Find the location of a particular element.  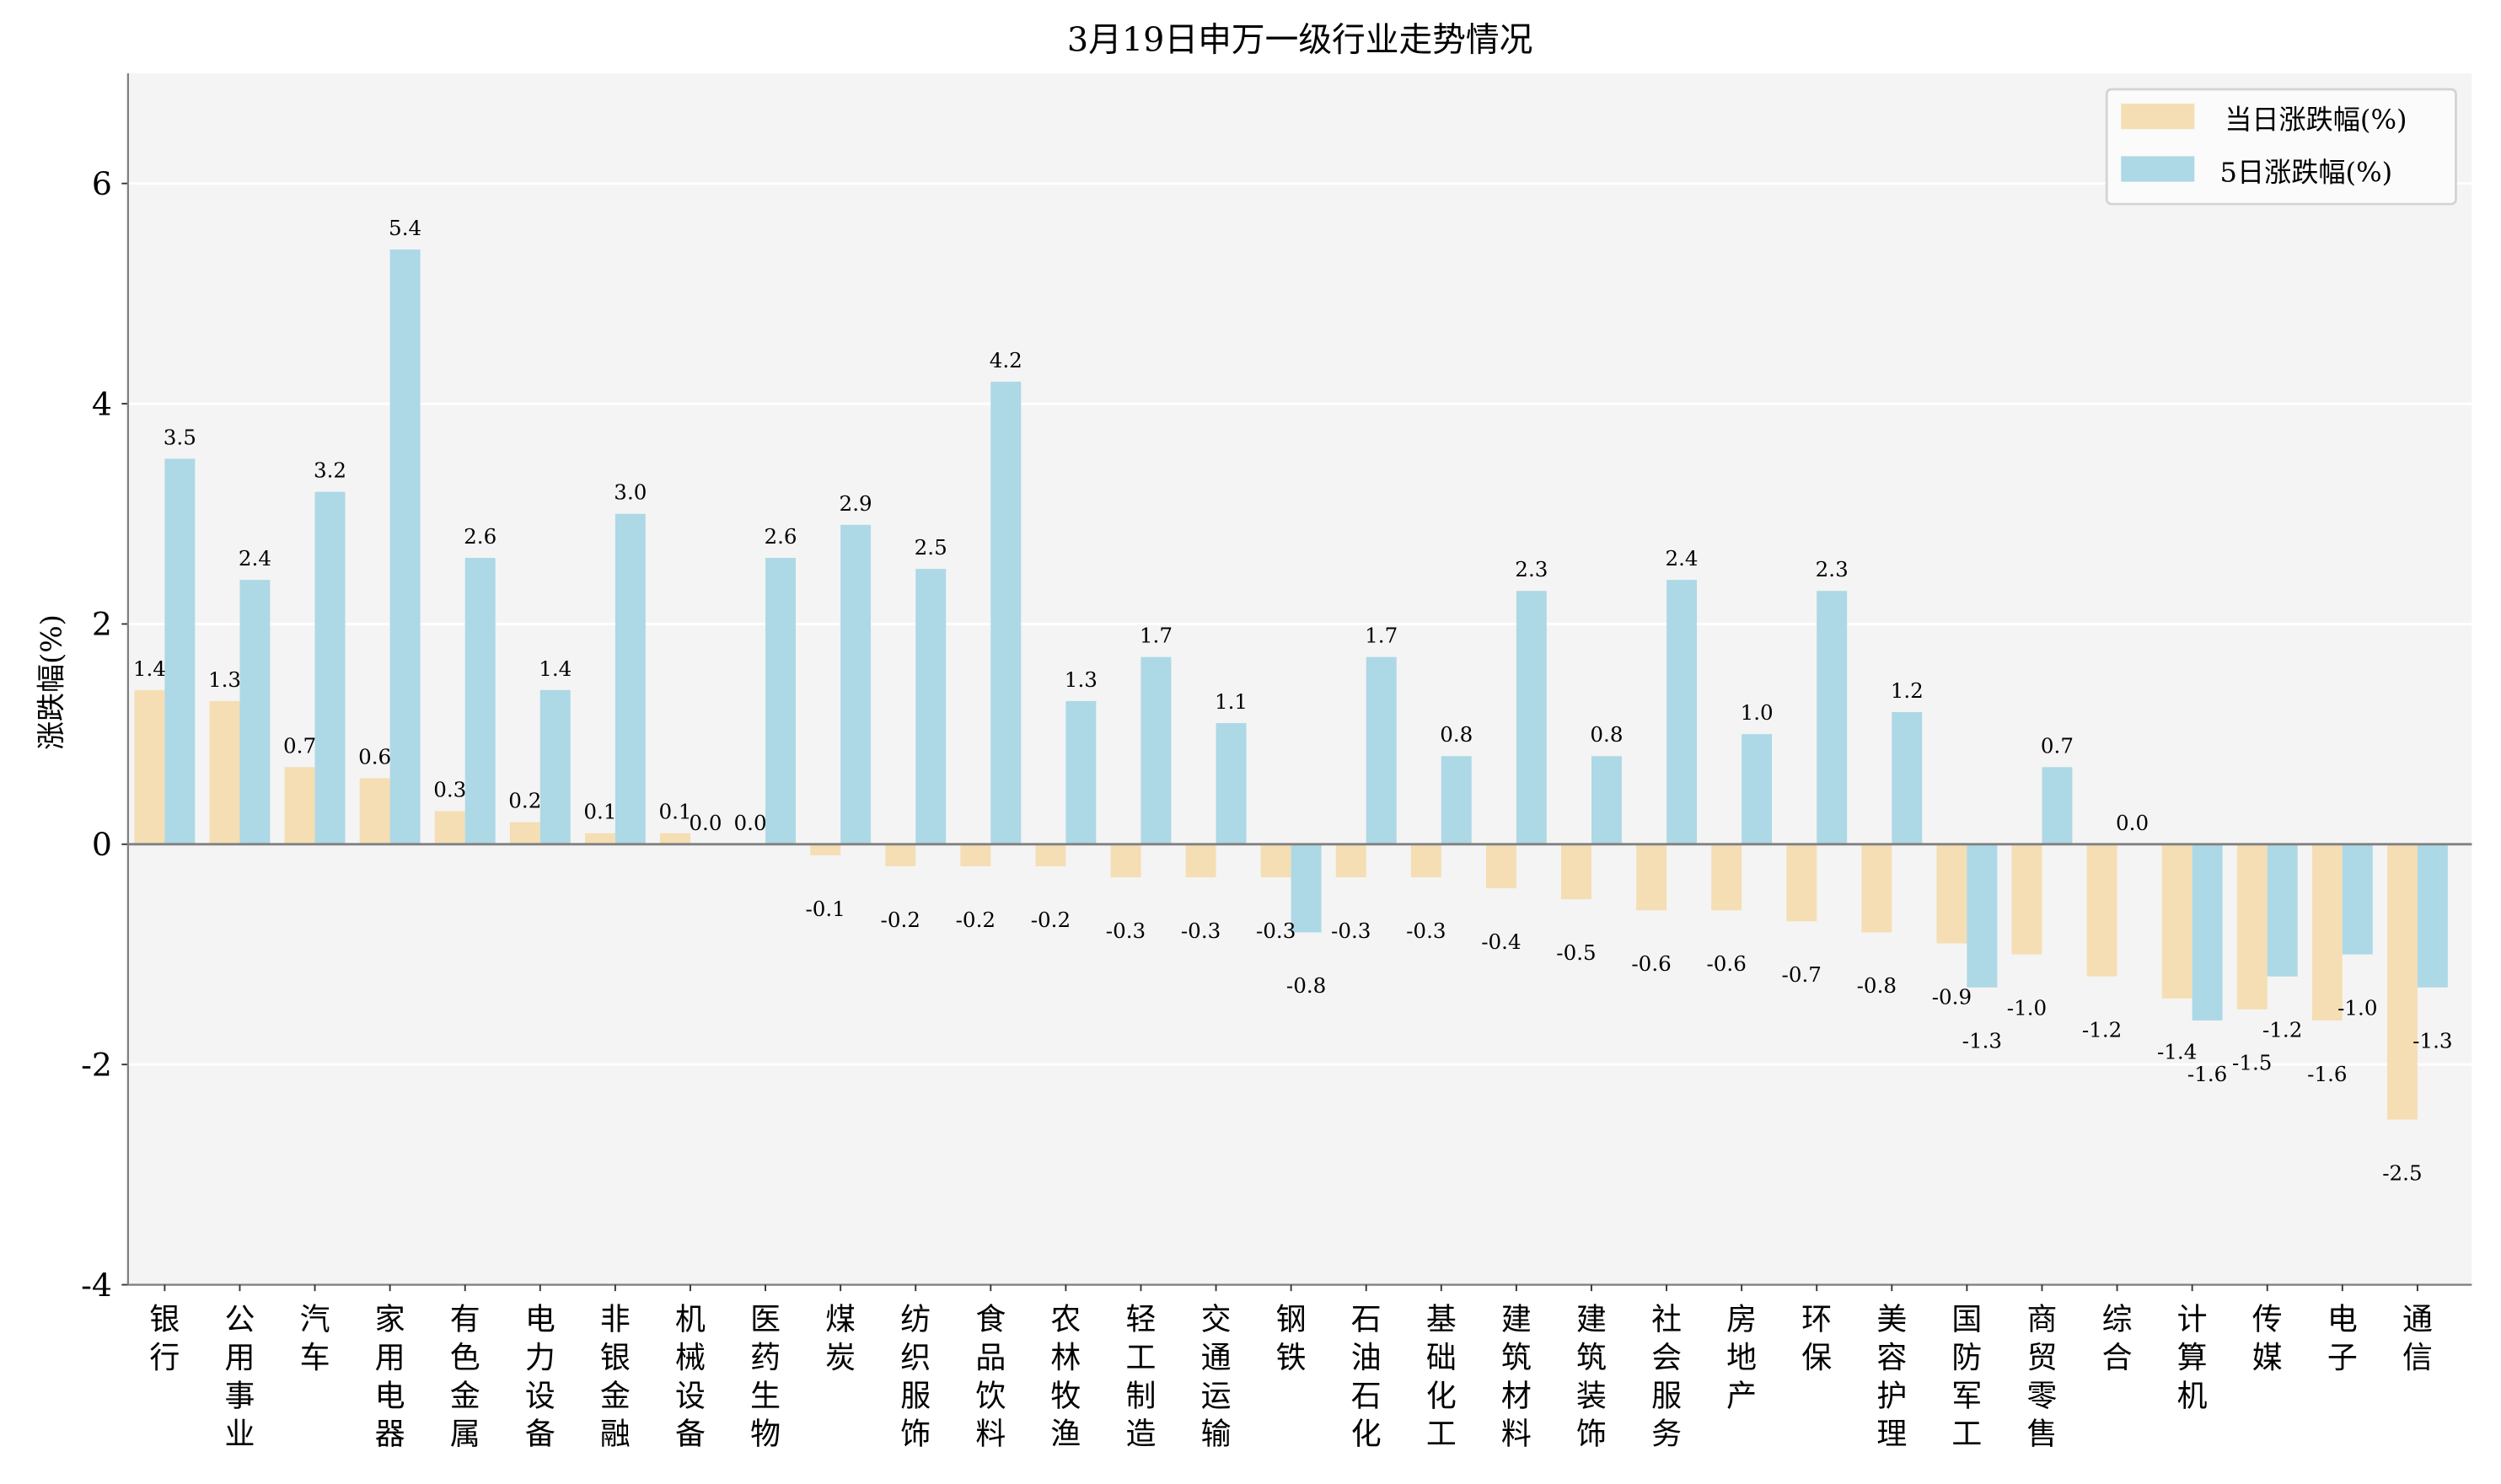

x-tick-label: 建筑装饰 is located at coordinates (1591, 1377).